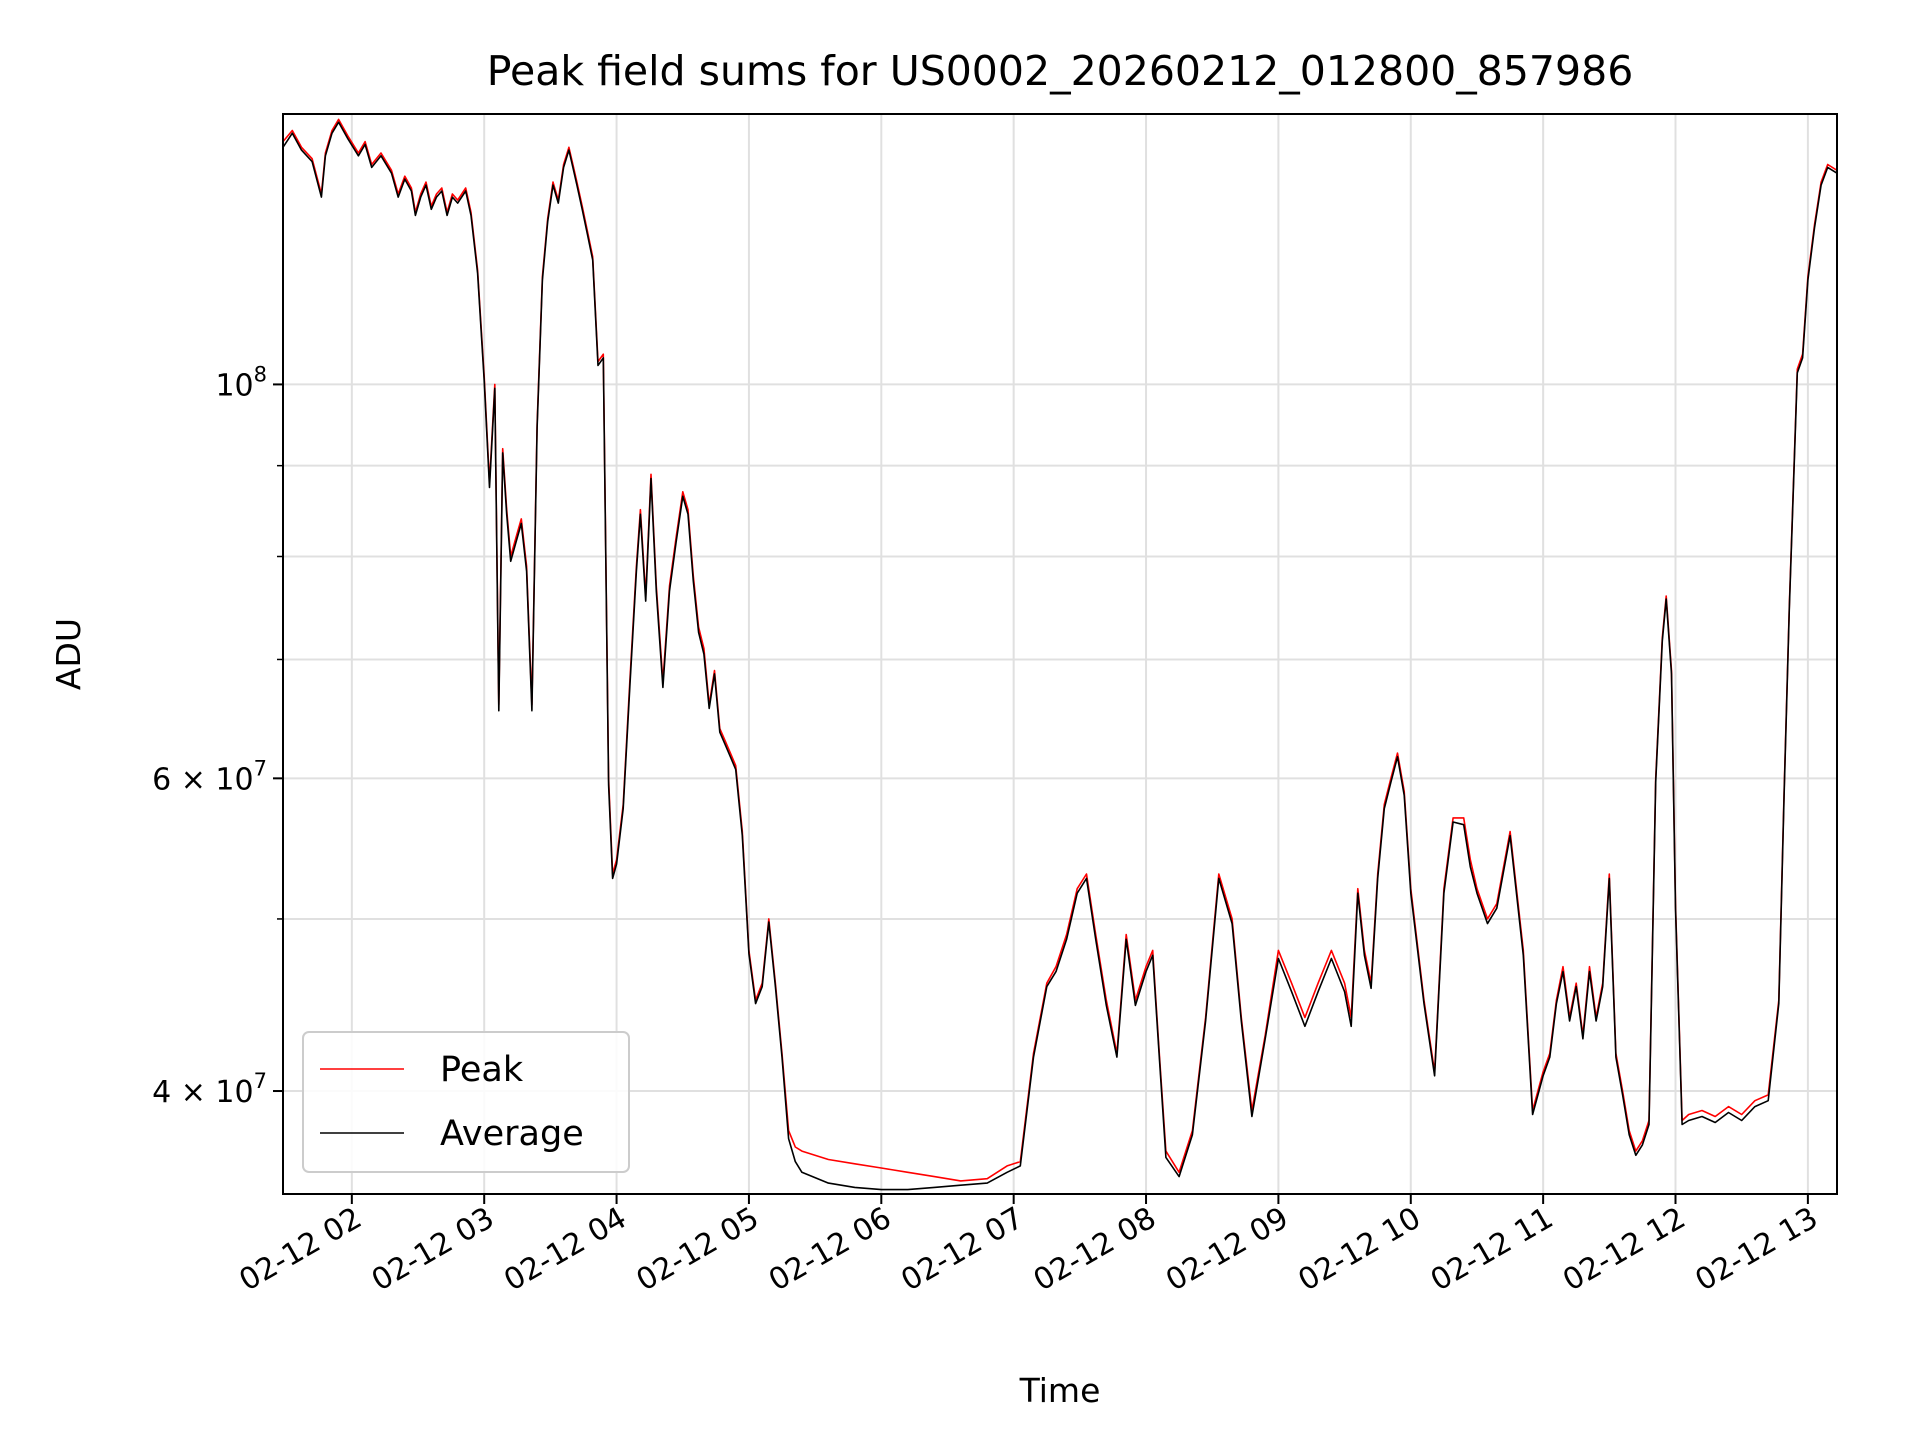 The image size is (1920, 1440). Describe the element at coordinates (68, 654) in the screenshot. I see `y-axis-title: ADU` at that location.